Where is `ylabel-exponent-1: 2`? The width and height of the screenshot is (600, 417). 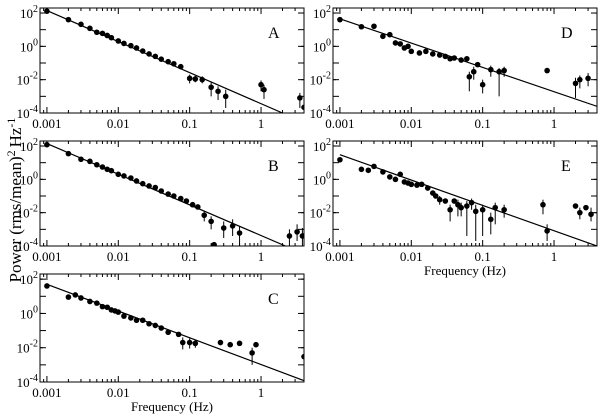 ylabel-exponent-1: 2 is located at coordinates (11, 153).